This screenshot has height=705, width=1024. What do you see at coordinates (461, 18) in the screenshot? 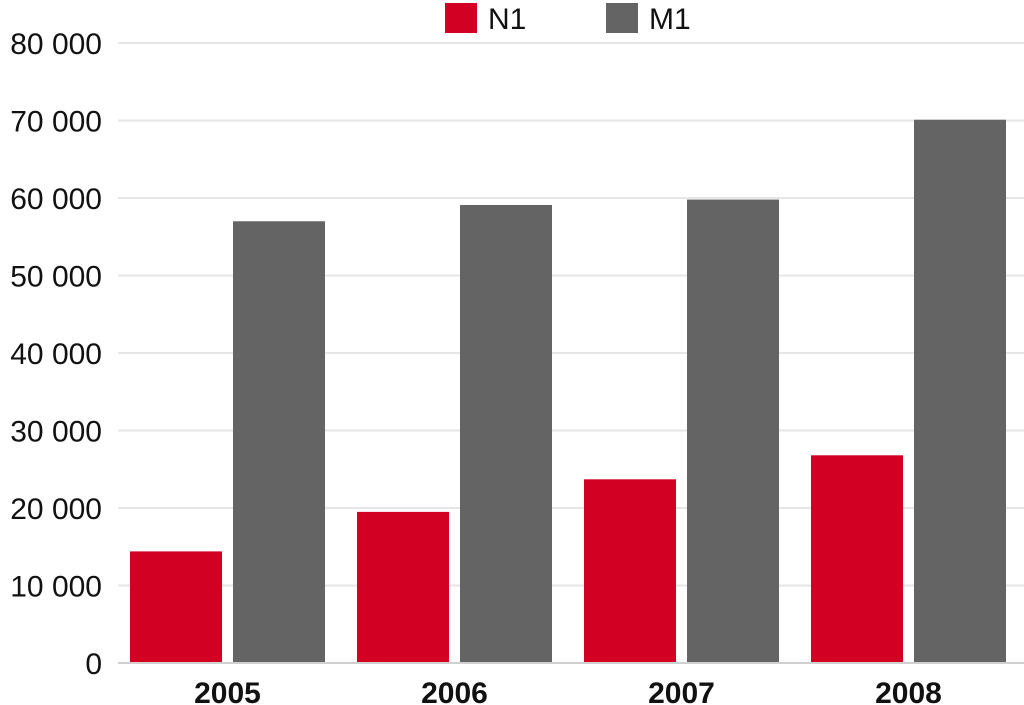
I see `legend-swatch-n1` at bounding box center [461, 18].